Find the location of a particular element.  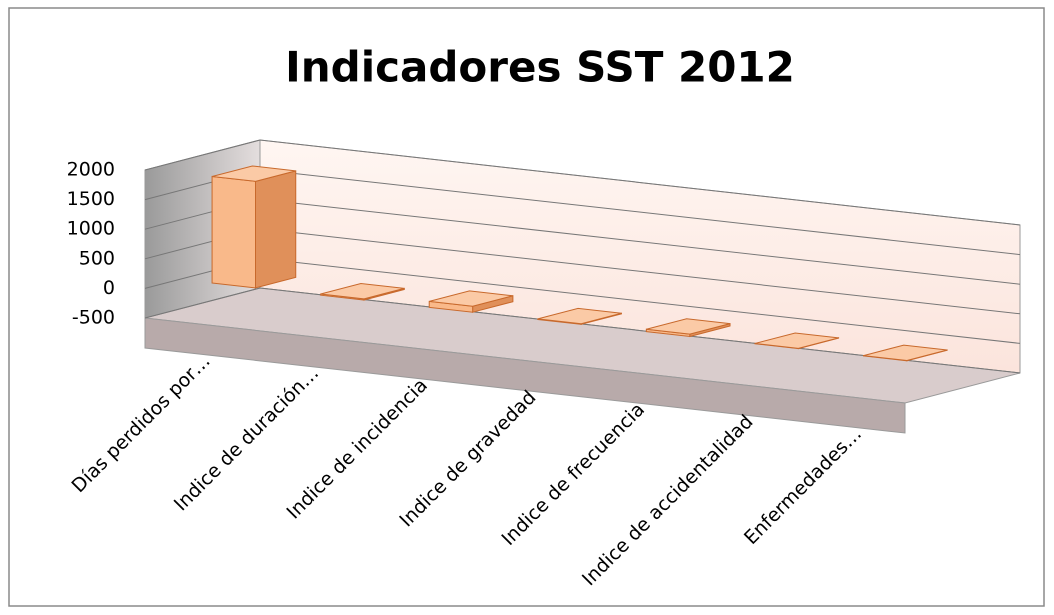

y-tick-label: 1500 is located at coordinates (91, 199).